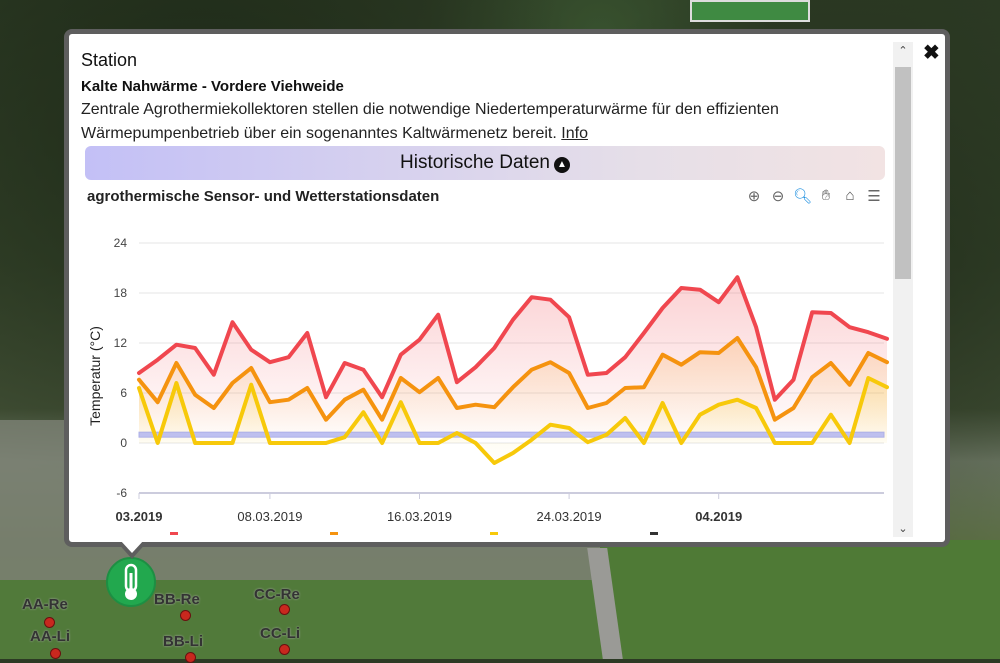  I want to click on plot-band, so click(511, 434).